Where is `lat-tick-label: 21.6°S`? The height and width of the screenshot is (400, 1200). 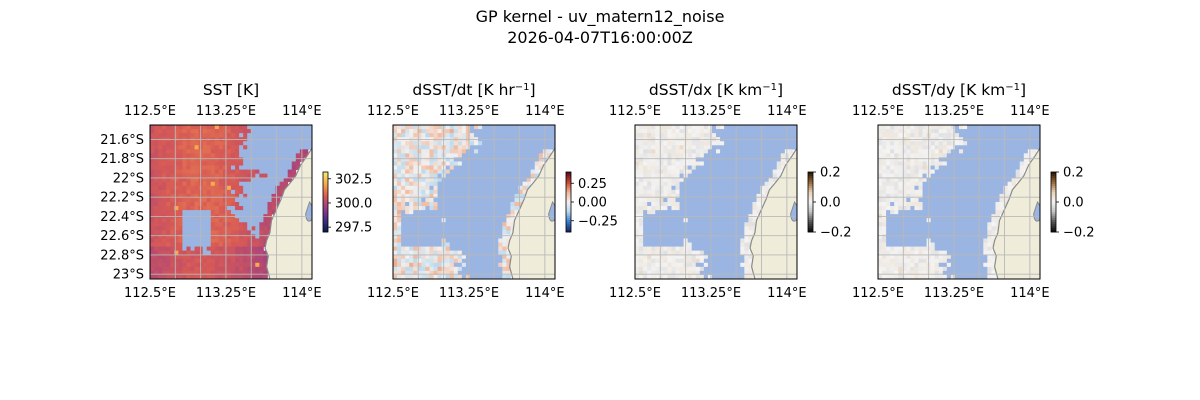 lat-tick-label: 21.6°S is located at coordinates (122, 140).